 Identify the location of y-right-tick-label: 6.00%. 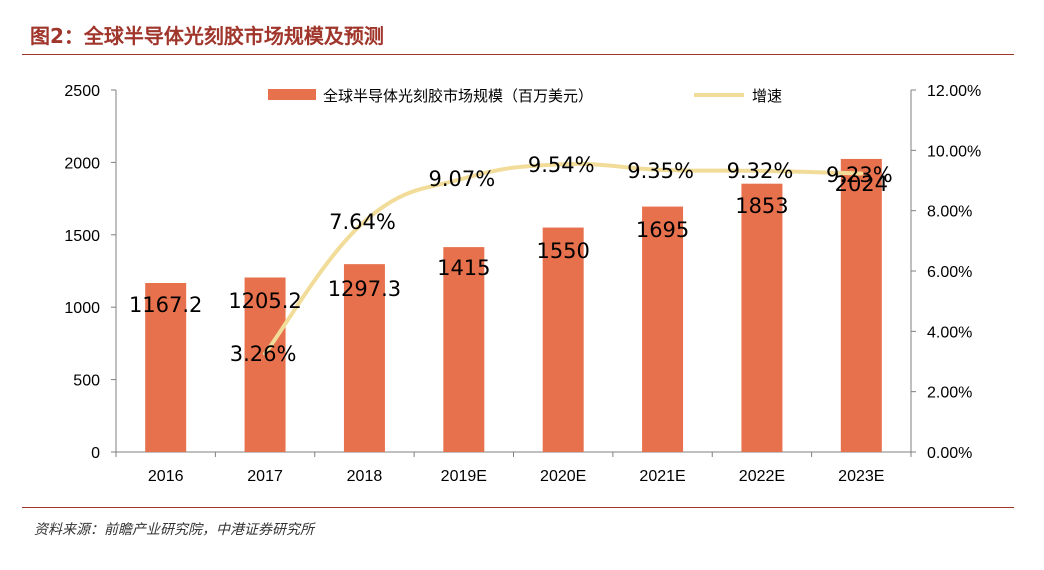
(949, 272).